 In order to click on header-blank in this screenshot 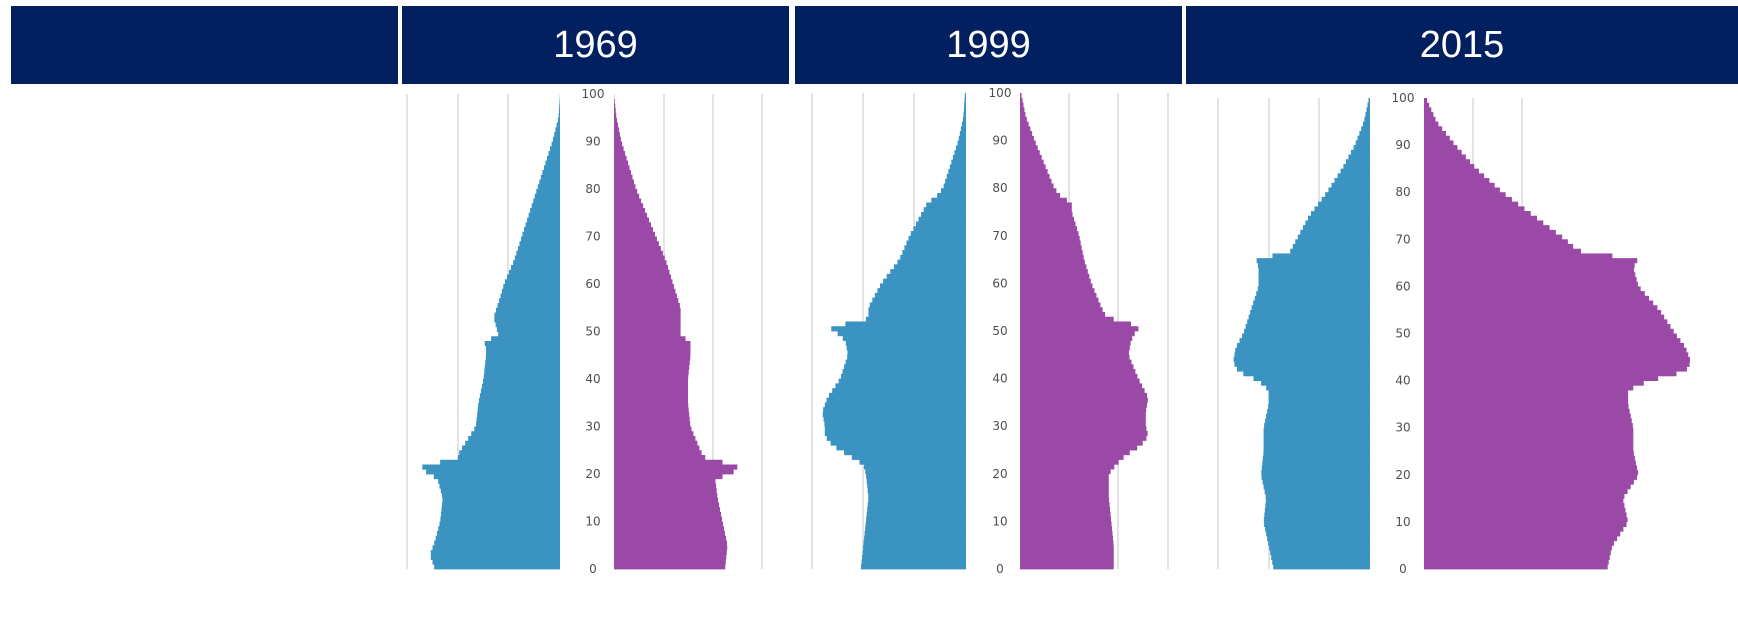, I will do `click(204, 45)`.